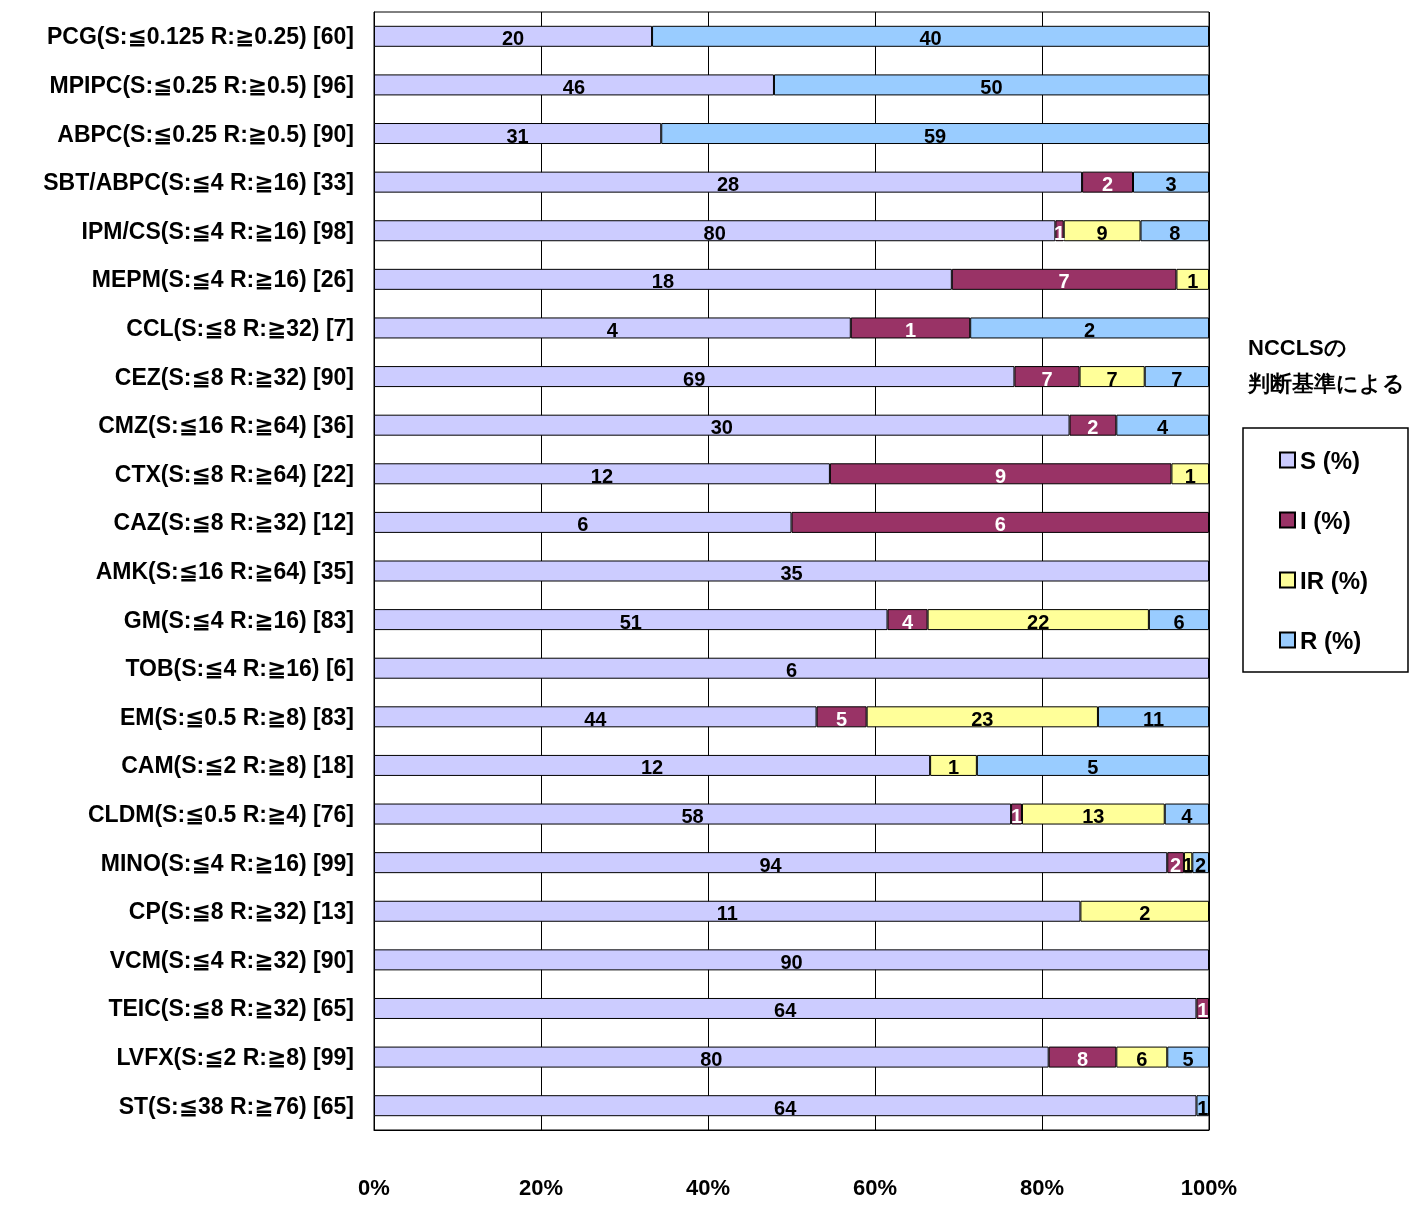 Image resolution: width=1419 pixels, height=1206 pixels. What do you see at coordinates (205, 133) in the screenshot?
I see `y-tick-label: ABPC(S:≦0.25 R:≧0.5) [90]` at bounding box center [205, 133].